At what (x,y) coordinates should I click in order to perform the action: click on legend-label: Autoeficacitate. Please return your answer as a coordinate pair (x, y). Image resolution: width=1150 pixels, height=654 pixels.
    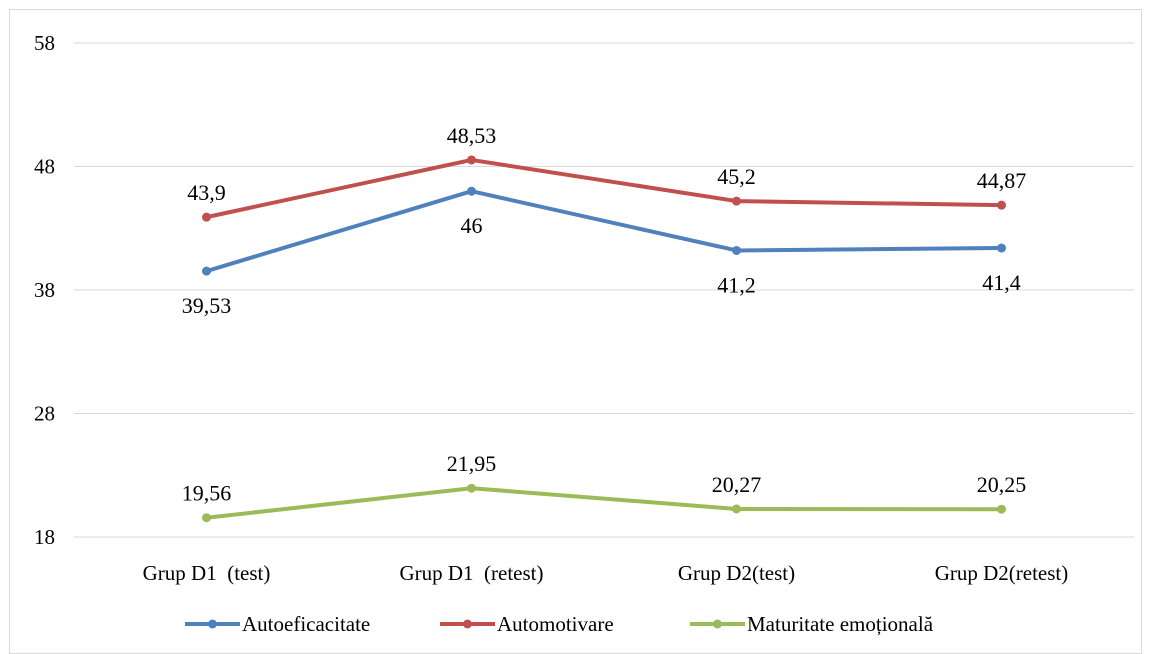
    Looking at the image, I should click on (306, 624).